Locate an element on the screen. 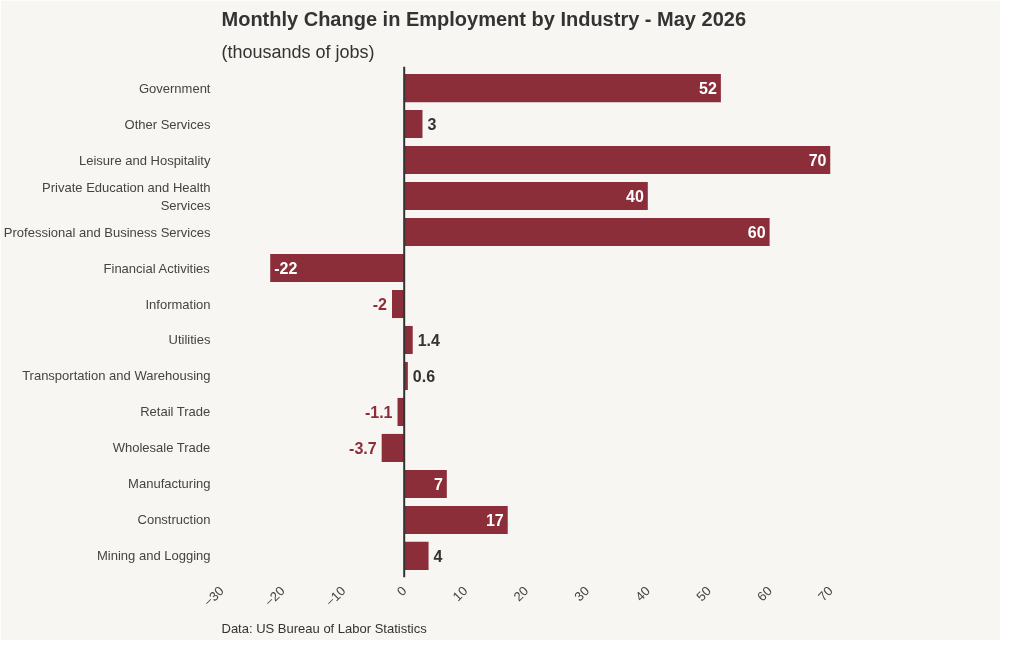 This screenshot has height=650, width=1020. x-tick-label: −30 is located at coordinates (213, 596).